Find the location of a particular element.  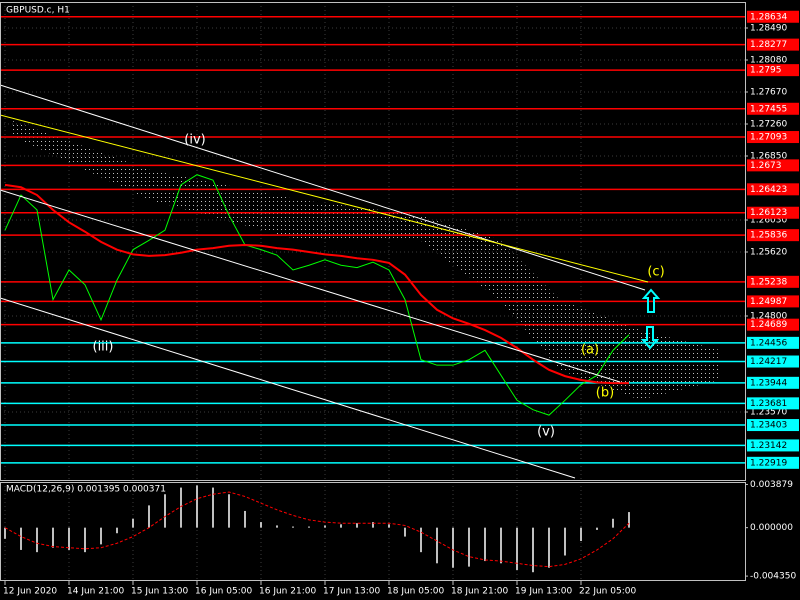

x-tick-label: 18 Jun 21:00 is located at coordinates (479, 592).